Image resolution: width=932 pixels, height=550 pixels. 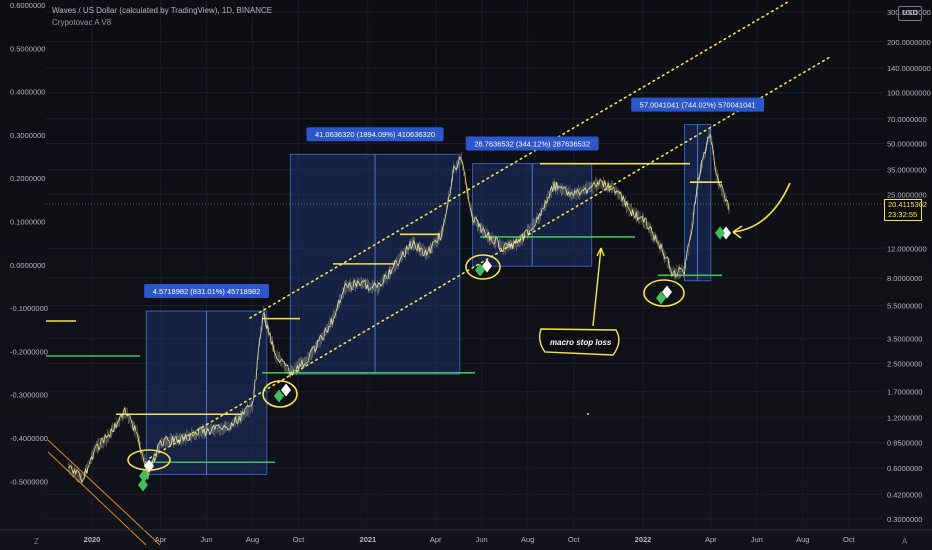 I want to click on right-axis-label: 5.5000000, so click(x=904, y=306).